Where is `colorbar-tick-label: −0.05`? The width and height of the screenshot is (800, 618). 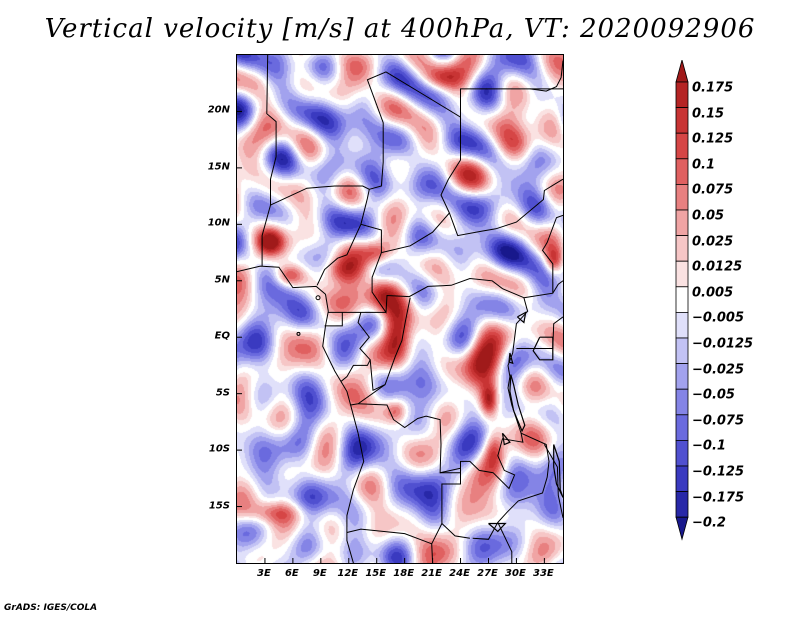
colorbar-tick-label: −0.05 is located at coordinates (713, 395).